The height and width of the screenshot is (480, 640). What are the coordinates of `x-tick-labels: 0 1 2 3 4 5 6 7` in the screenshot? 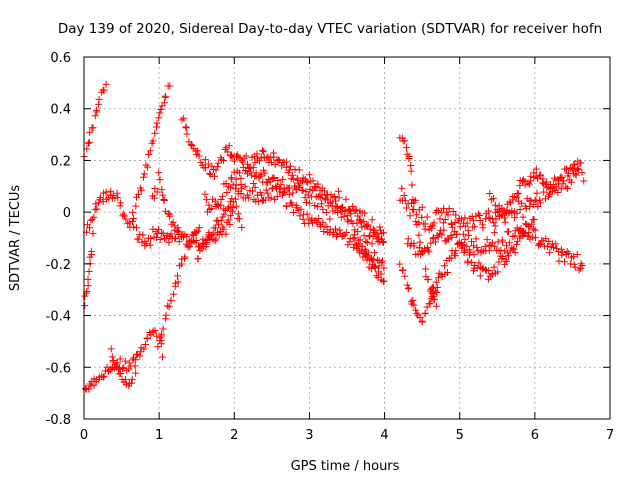 It's located at (347, 435).